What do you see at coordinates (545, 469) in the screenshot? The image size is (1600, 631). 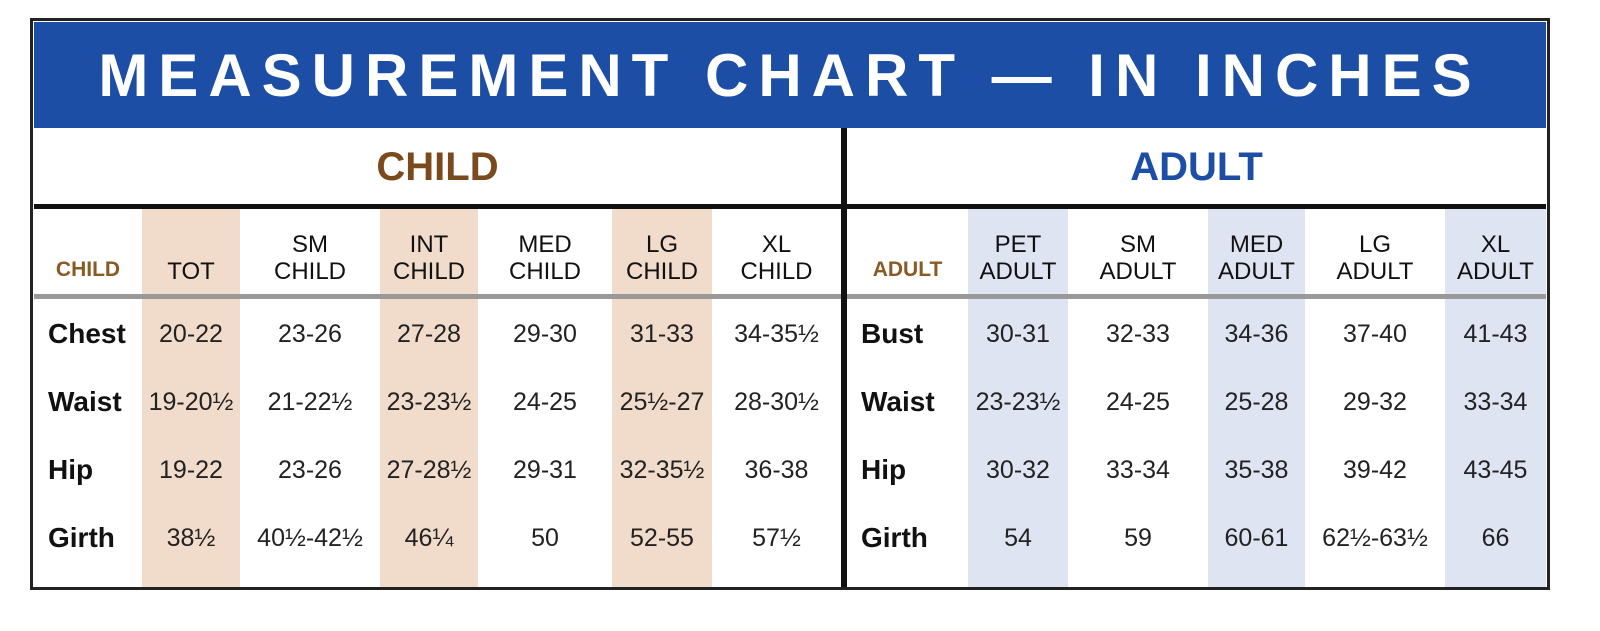 I see `cell-value: 29-31` at bounding box center [545, 469].